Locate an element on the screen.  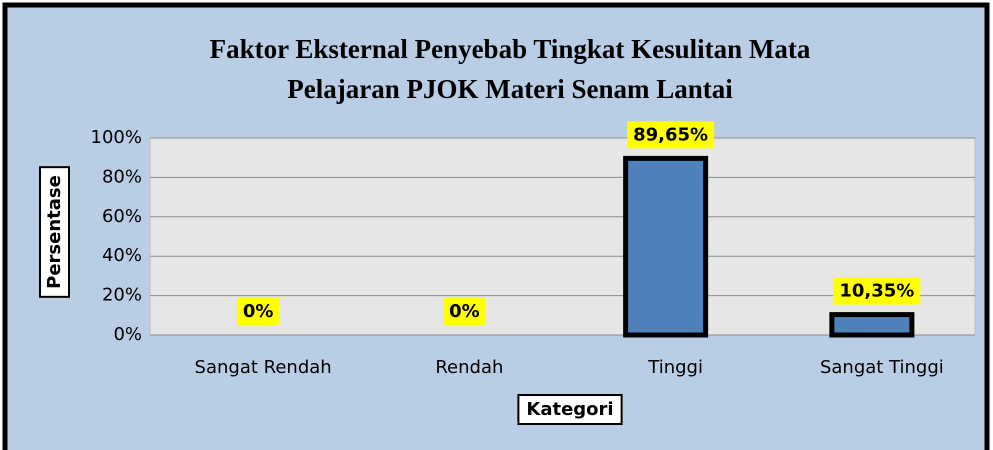
x-axis-title: Kategori is located at coordinates (569, 409).